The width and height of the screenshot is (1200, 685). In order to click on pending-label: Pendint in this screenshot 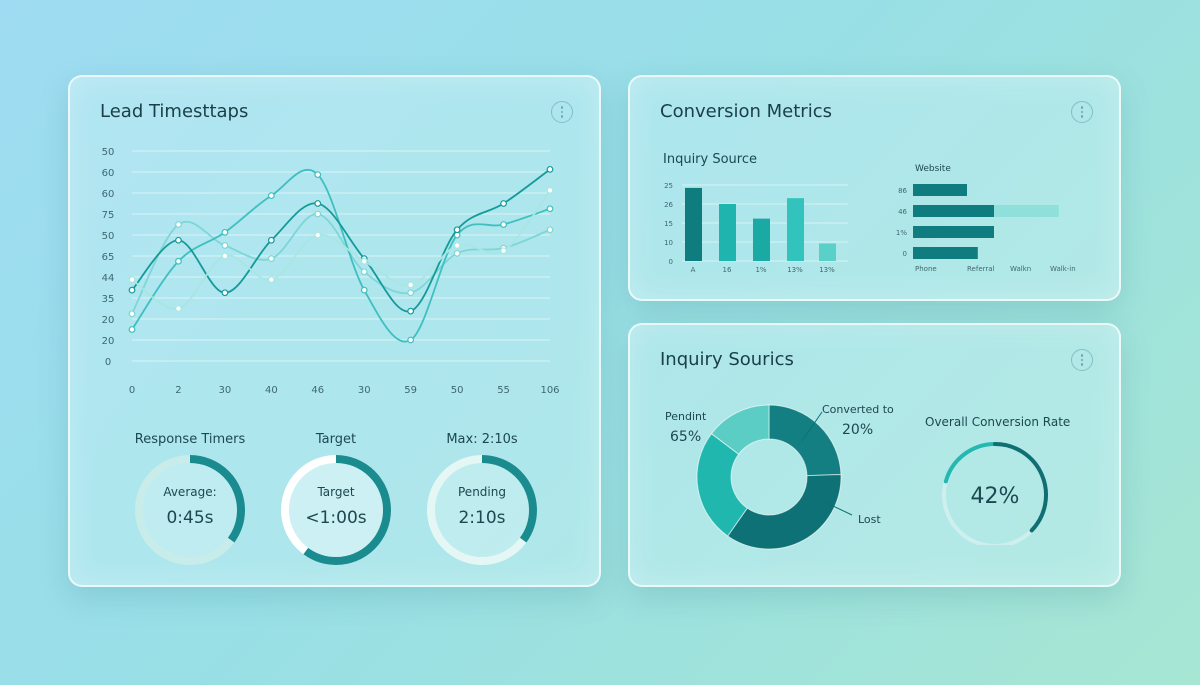, I will do `click(686, 416)`.